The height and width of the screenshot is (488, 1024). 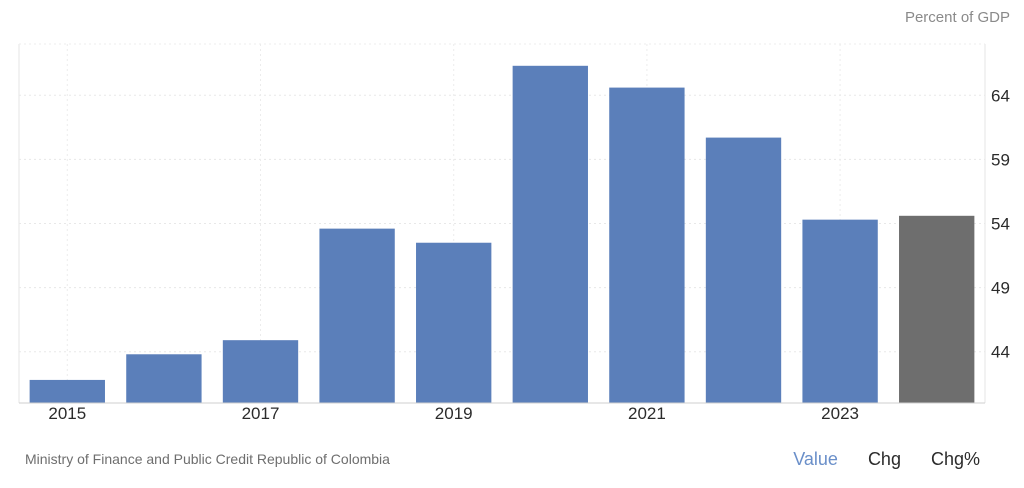 What do you see at coordinates (884, 459) in the screenshot?
I see `tab-chg: Chg` at bounding box center [884, 459].